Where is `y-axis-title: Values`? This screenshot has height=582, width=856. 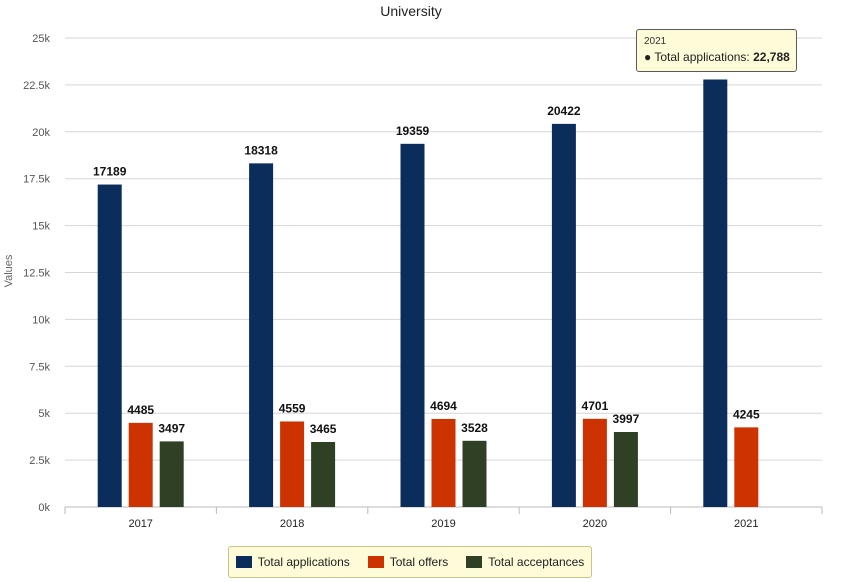 y-axis-title: Values is located at coordinates (9, 270).